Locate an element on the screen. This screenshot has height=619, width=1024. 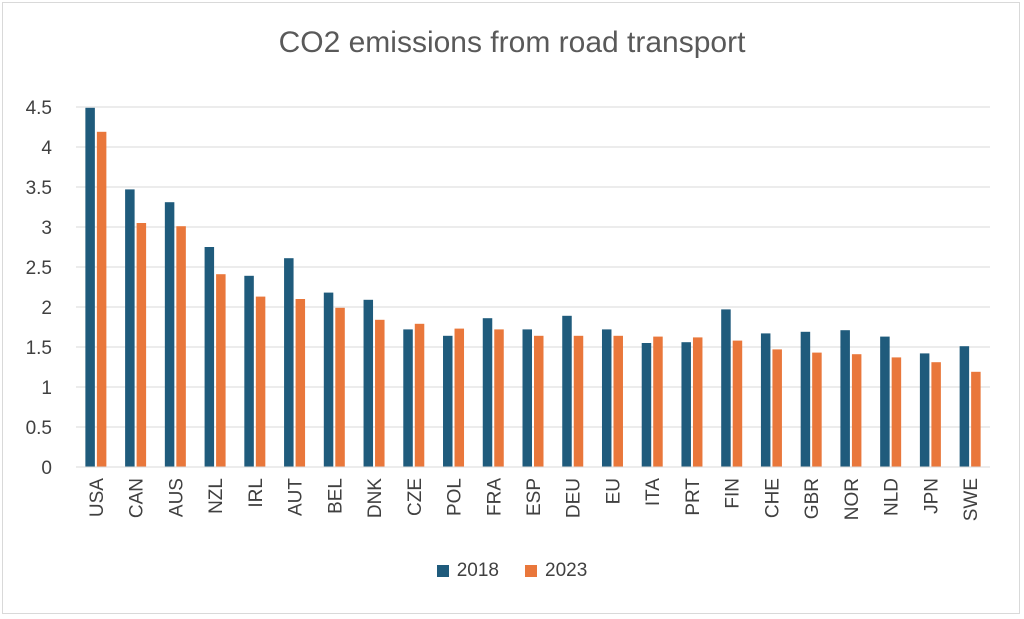
bar-dnk-2023 is located at coordinates (380, 393).